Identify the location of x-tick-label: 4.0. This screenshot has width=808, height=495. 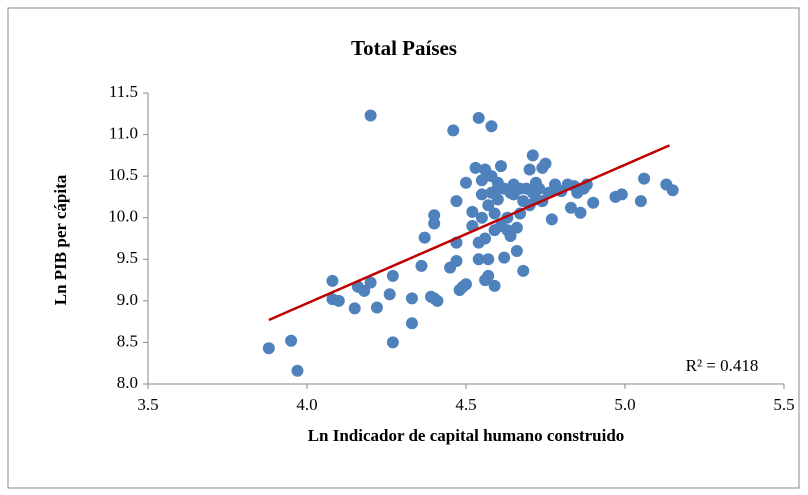
(306, 404).